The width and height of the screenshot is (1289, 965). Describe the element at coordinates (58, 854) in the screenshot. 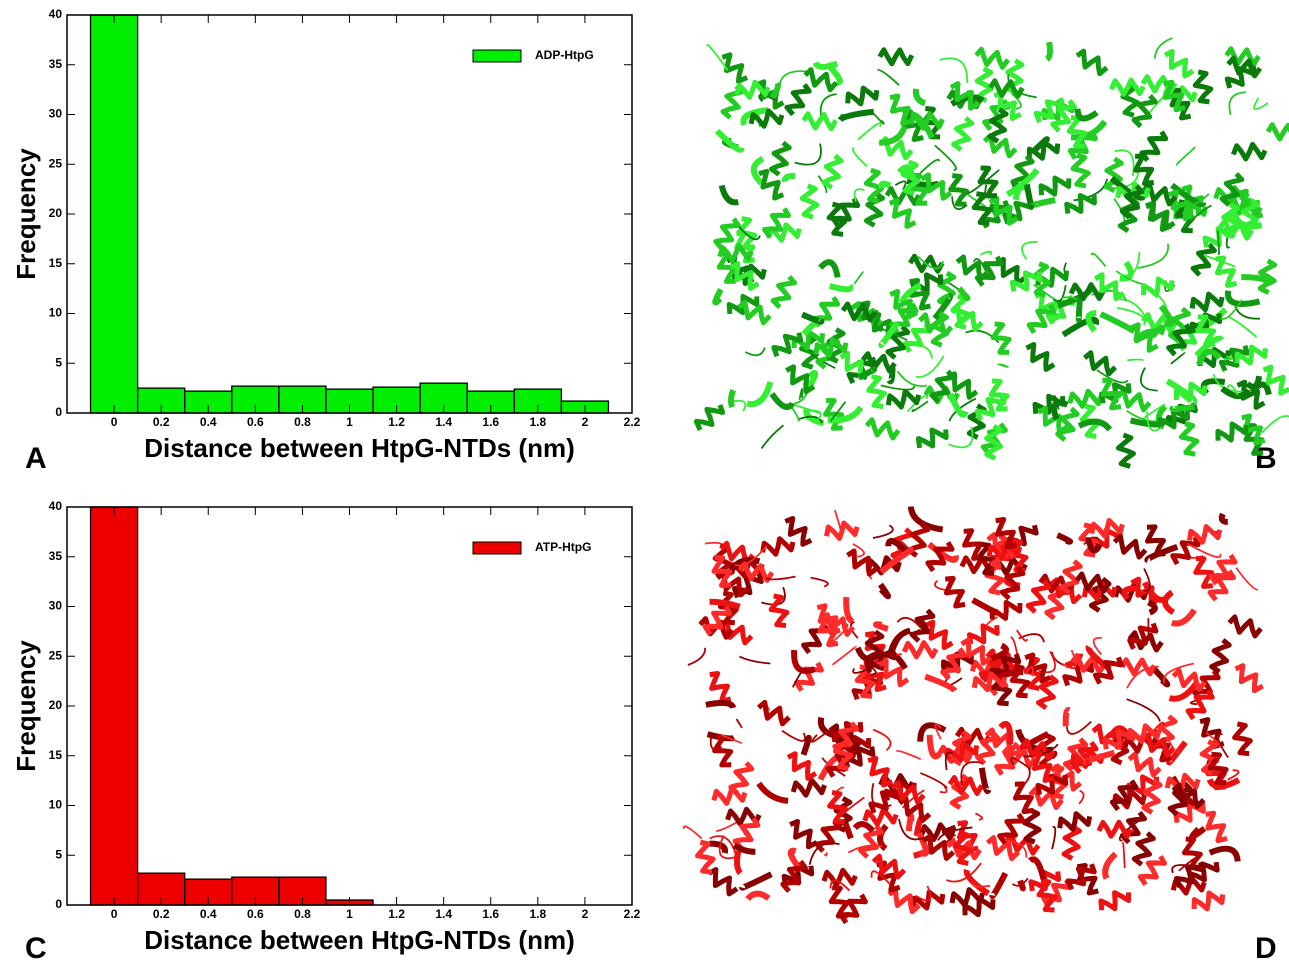

I see `y-tick-label: 5` at that location.